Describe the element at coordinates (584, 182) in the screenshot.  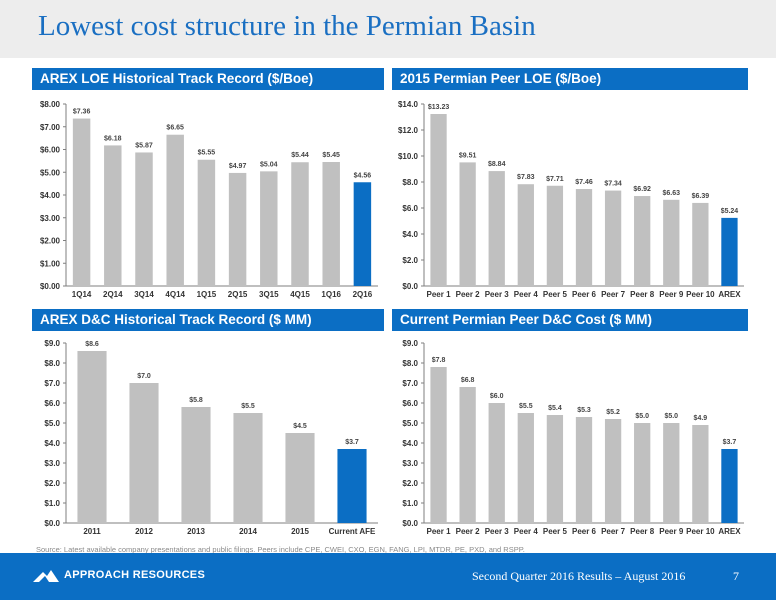
I see `value-label-peer-6: $7.46` at that location.